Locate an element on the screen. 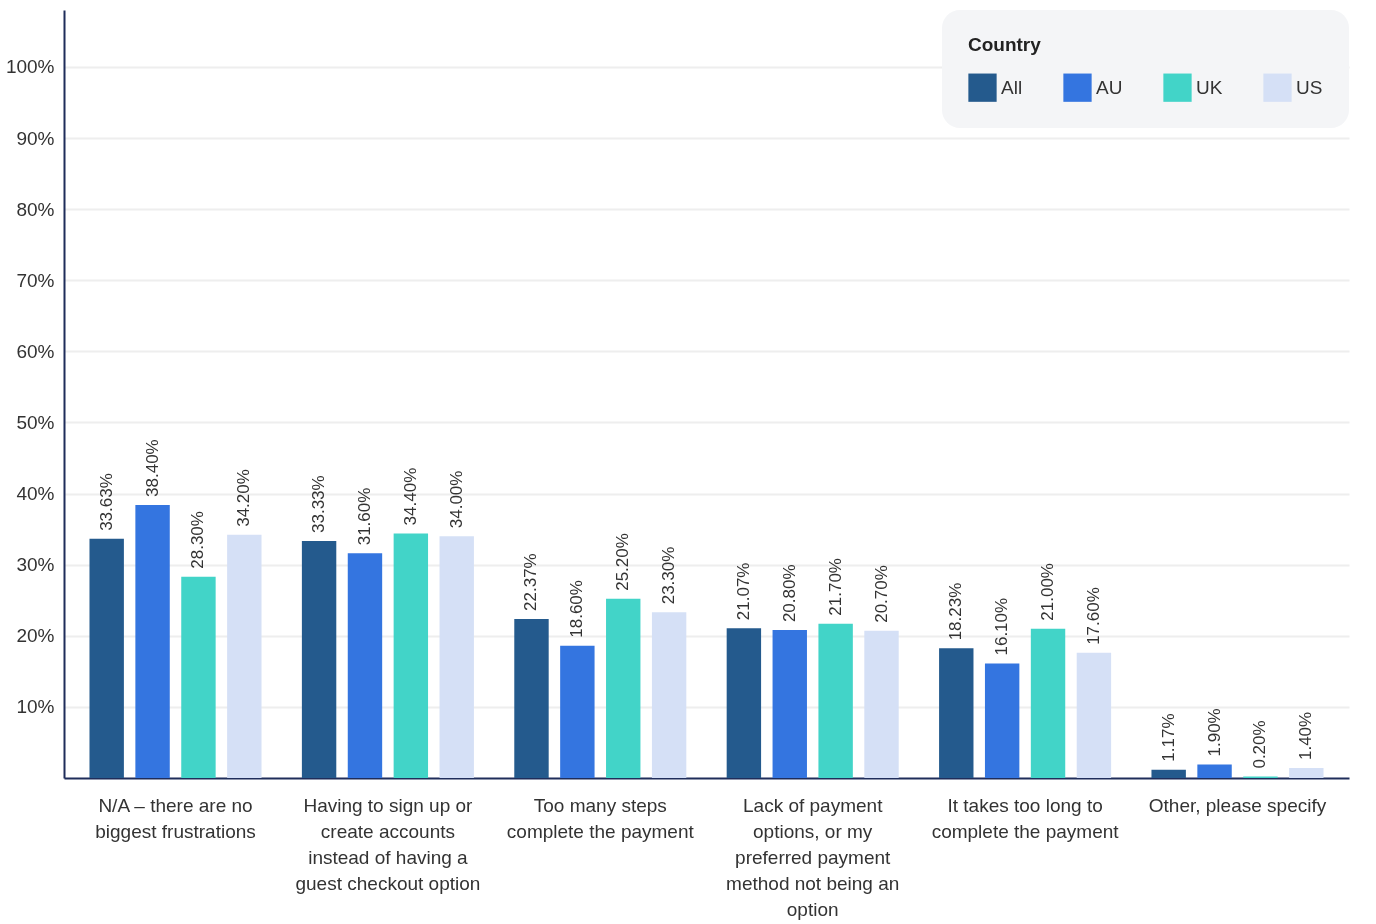  x-tick-label: N/A – there are no biggest frustrations is located at coordinates (175, 818).